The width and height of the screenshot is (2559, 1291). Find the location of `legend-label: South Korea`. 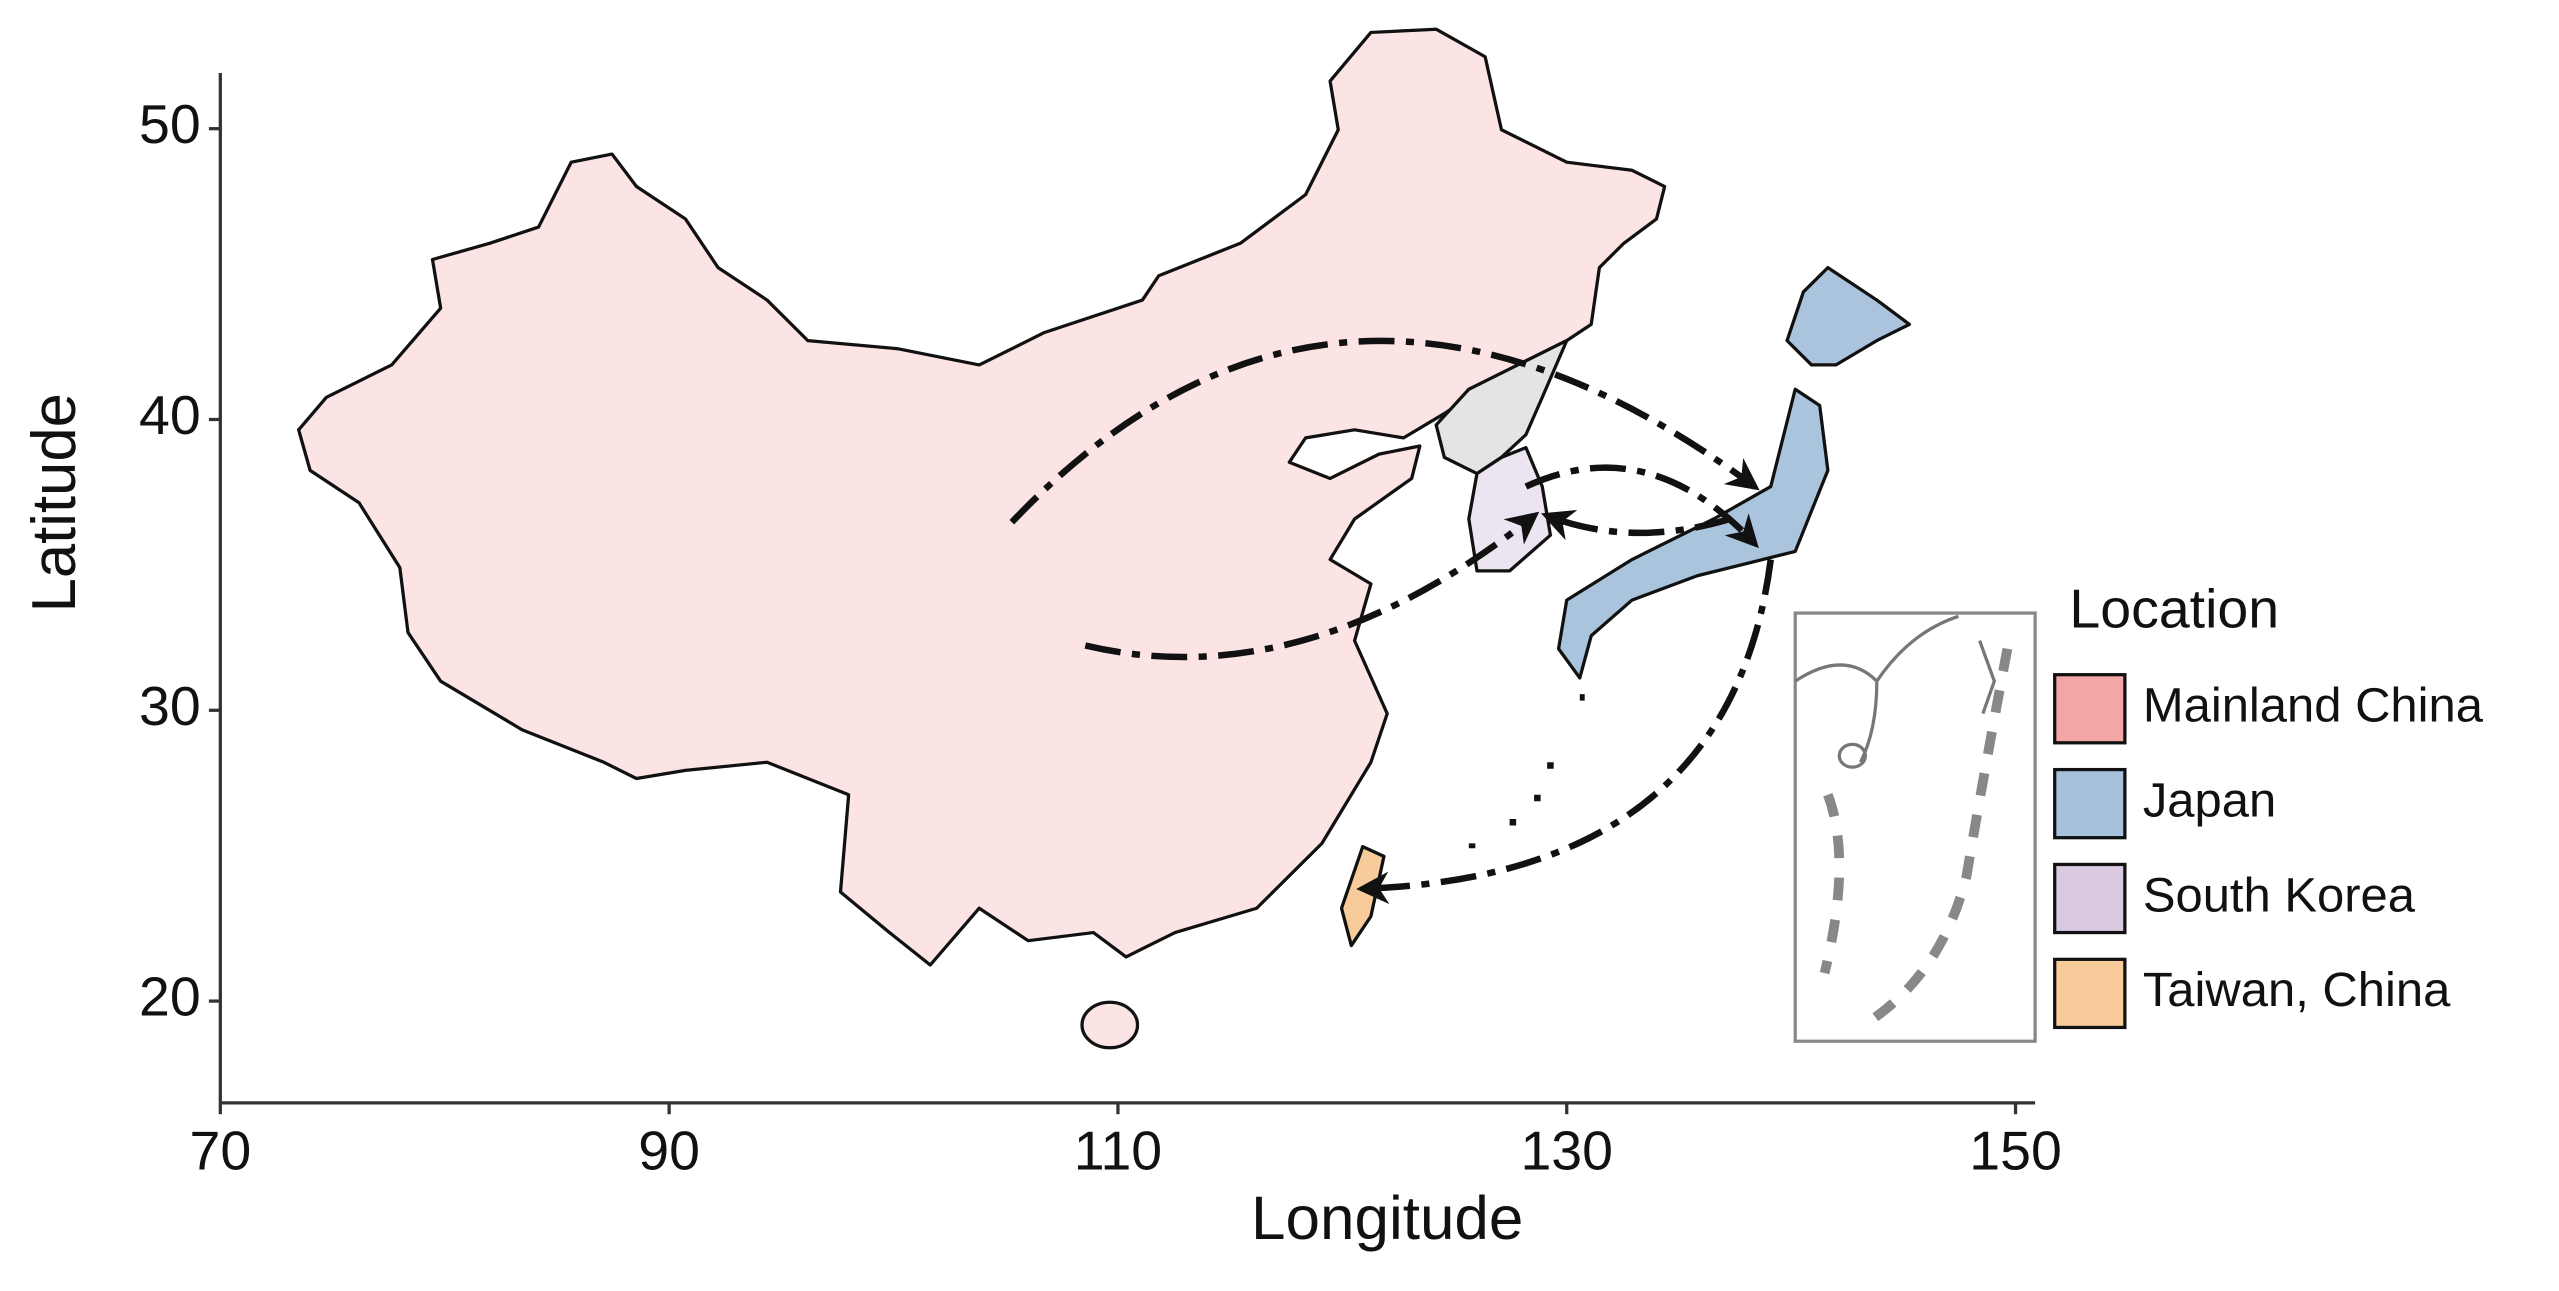

legend-label: South Korea is located at coordinates (2279, 895).